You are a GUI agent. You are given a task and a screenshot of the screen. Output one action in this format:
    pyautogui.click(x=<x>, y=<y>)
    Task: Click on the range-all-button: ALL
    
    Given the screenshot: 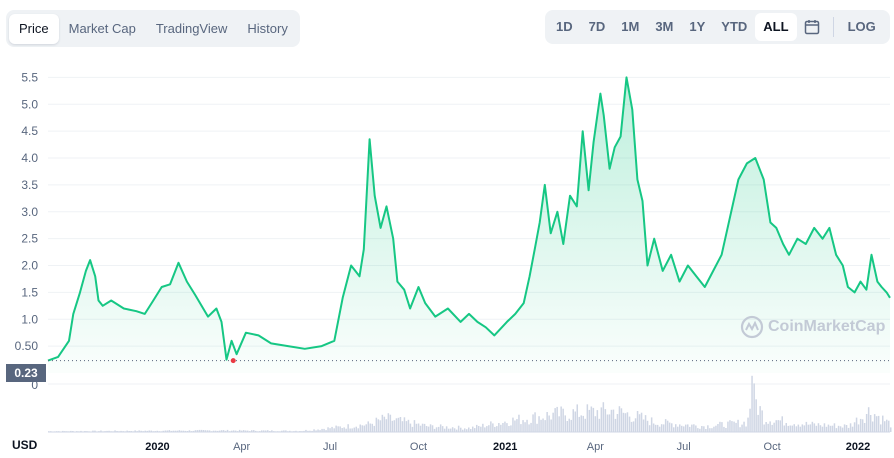 What is the action you would take?
    pyautogui.click(x=776, y=27)
    